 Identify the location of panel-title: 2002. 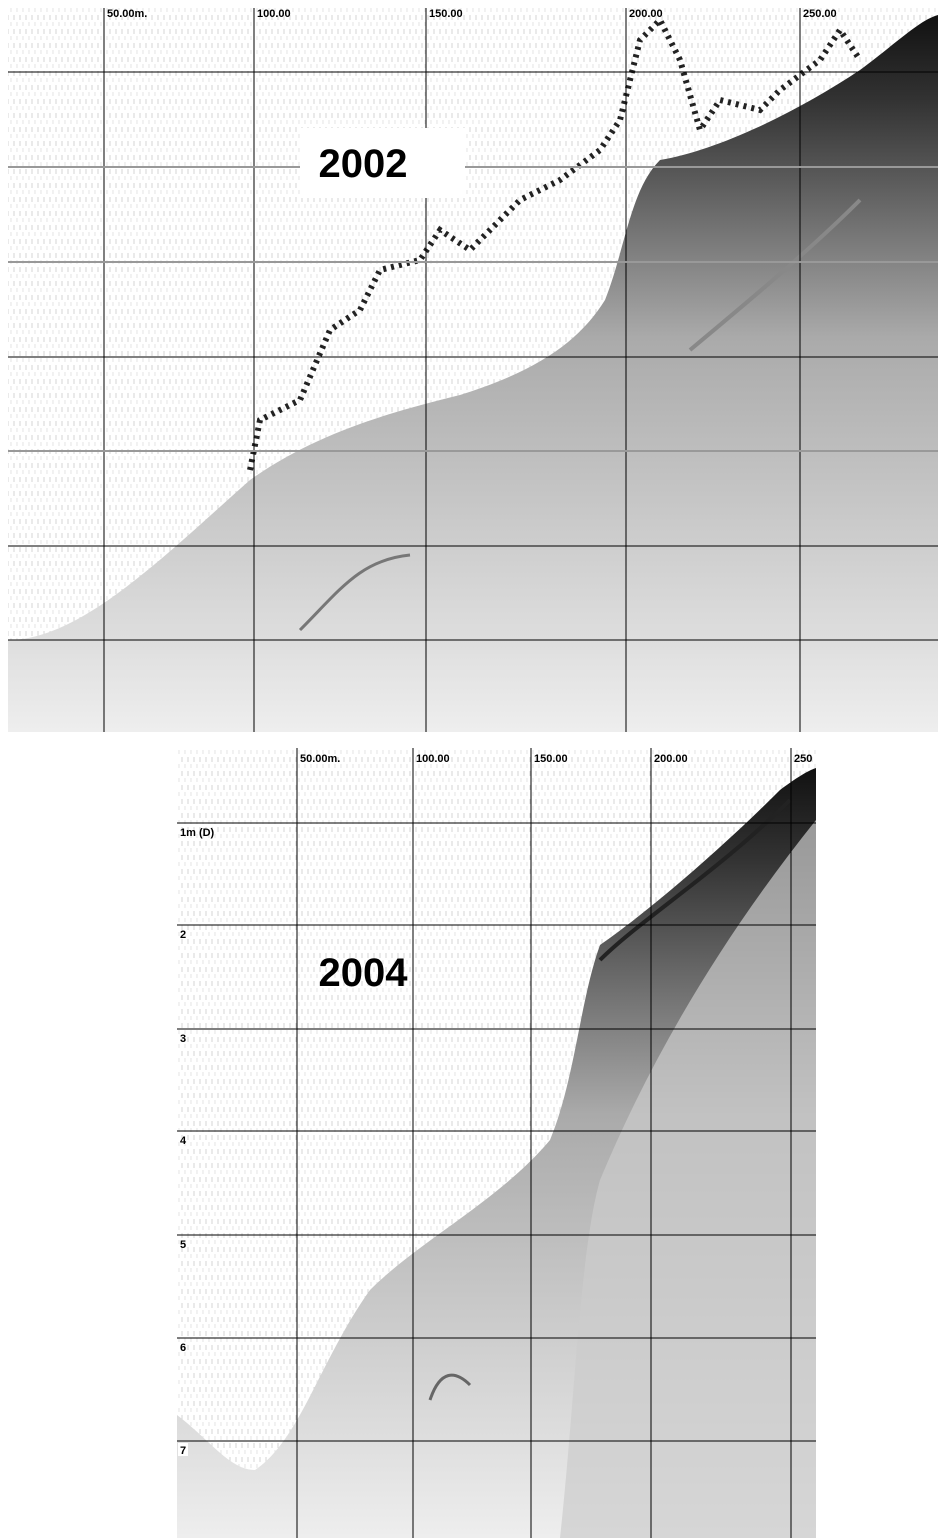
(363, 164).